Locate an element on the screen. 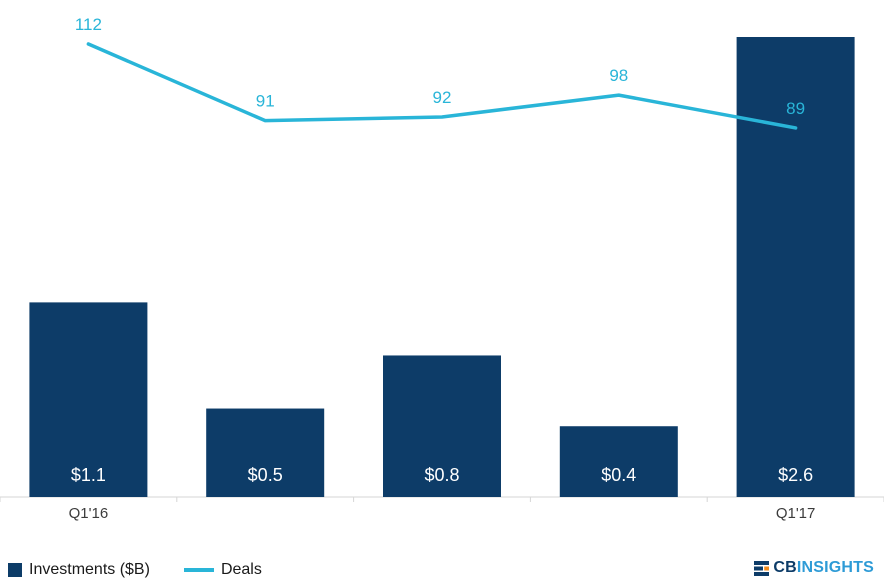 This screenshot has height=583, width=884. investments-swatch is located at coordinates (15, 570).